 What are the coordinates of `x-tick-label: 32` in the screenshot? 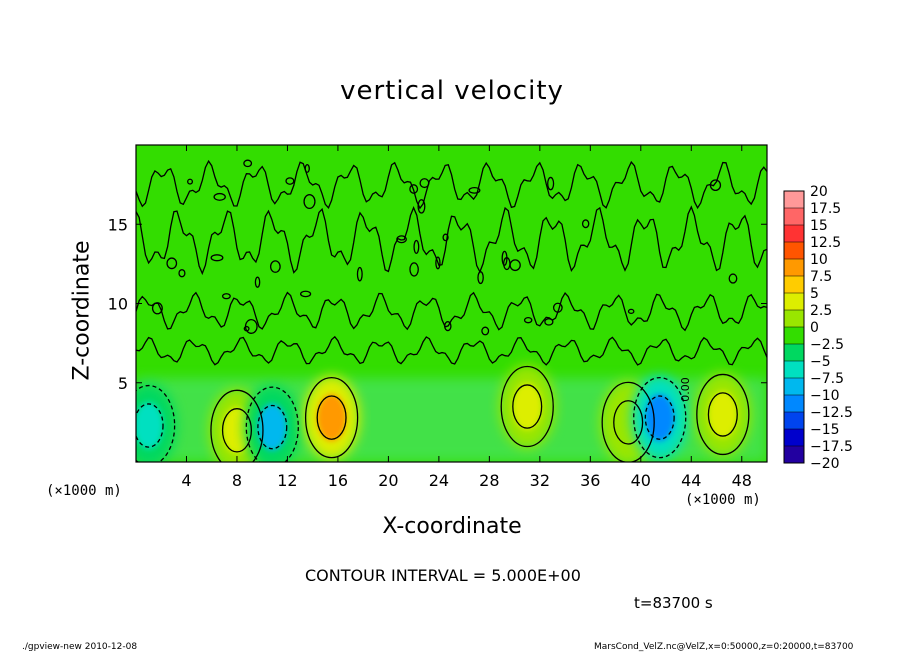 It's located at (540, 480).